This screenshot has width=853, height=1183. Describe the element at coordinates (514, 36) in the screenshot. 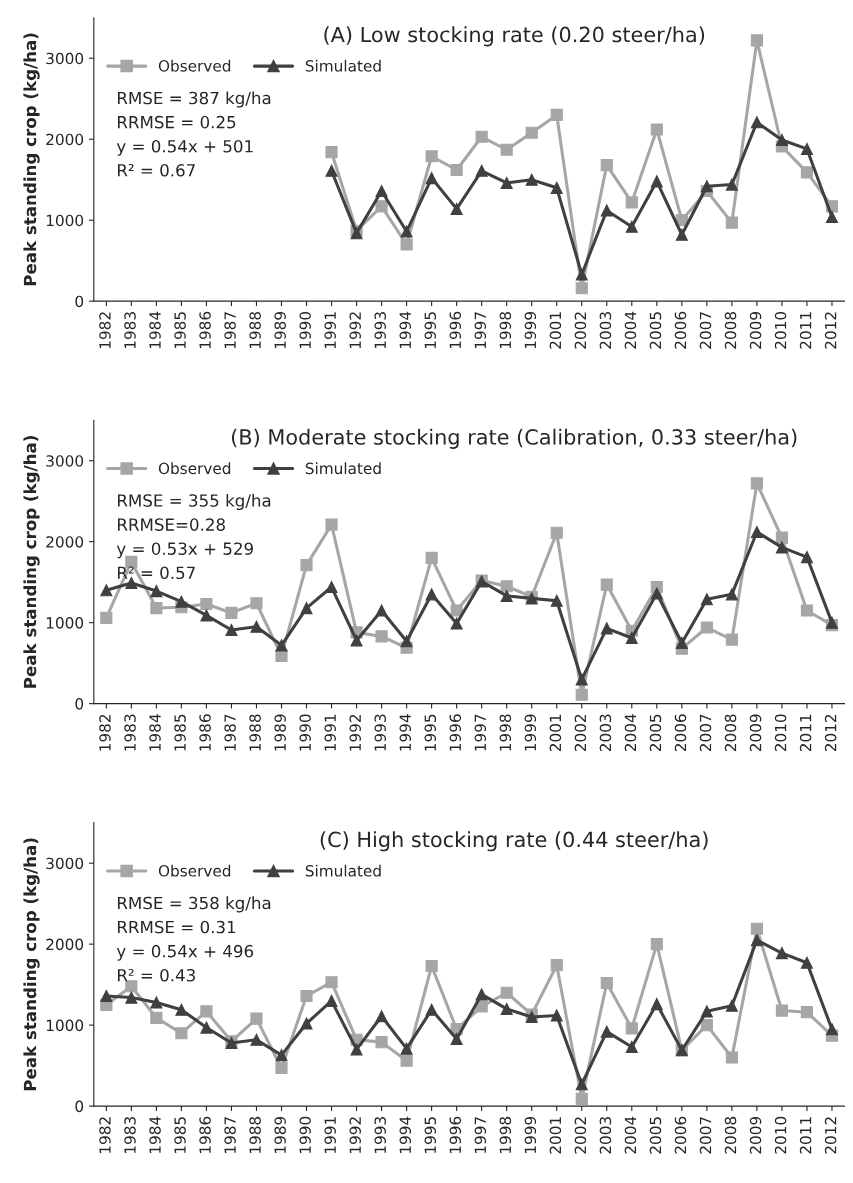

I see `chart-title: (A) Low stocking rate (0.20 steer/ha)` at that location.